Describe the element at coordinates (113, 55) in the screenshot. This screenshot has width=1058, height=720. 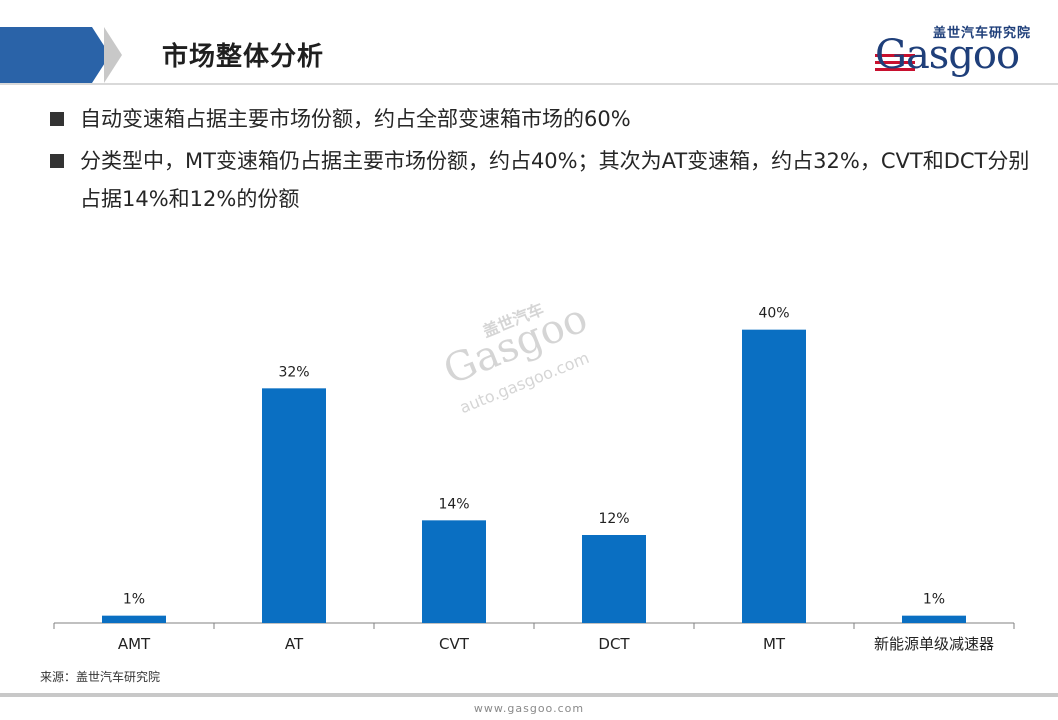
I see `title-chevron-gray` at that location.